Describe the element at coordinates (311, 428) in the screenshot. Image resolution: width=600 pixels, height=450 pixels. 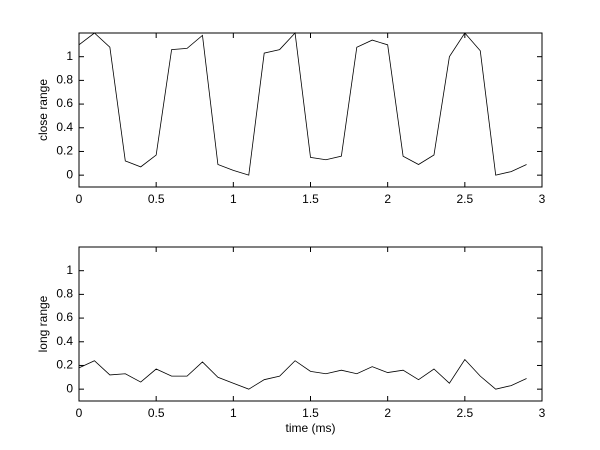
I see `x-axis-label: time (ms)` at that location.